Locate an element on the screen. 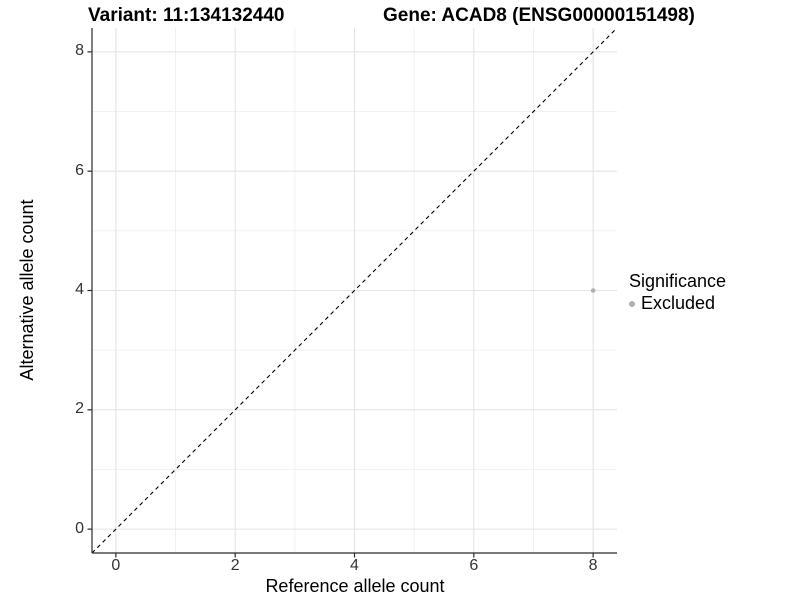 This screenshot has height=600, width=800. y-axis-title: Alternative allele count is located at coordinates (27, 290).